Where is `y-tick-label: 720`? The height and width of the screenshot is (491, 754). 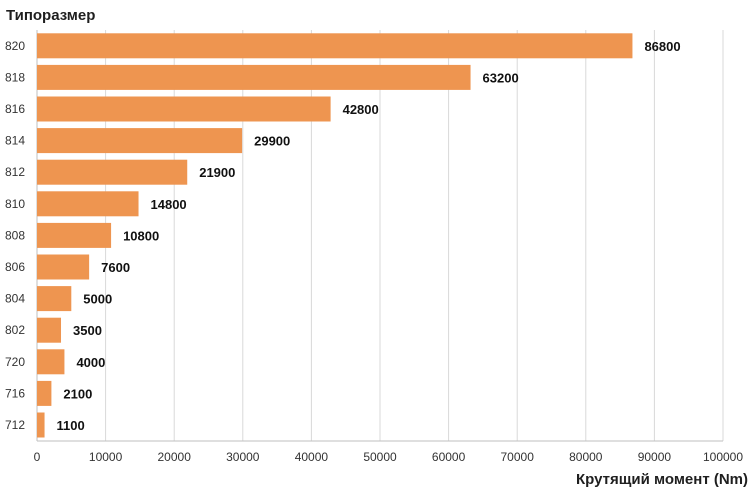 y-tick-label: 720 is located at coordinates (15, 362).